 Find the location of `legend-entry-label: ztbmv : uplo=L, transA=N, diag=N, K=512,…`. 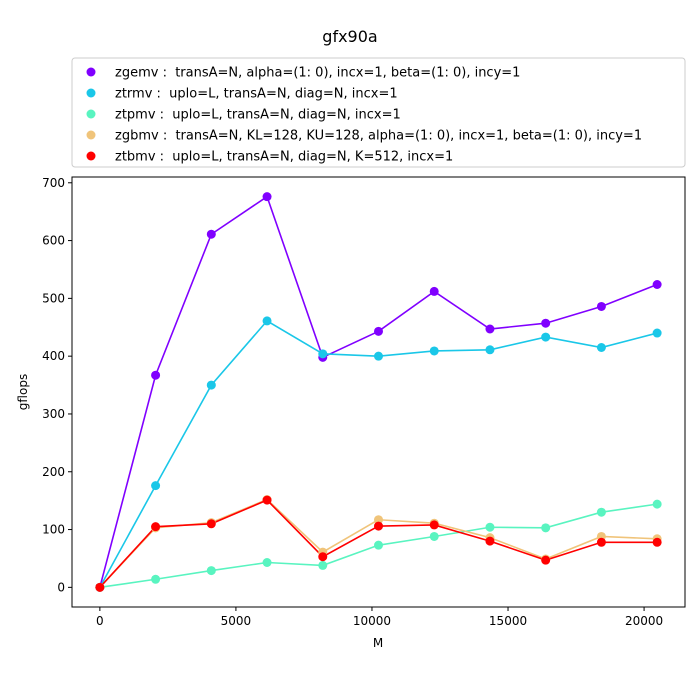

legend-entry-label: ztbmv : uplo=L, transA=N, diag=N, K=512,… is located at coordinates (284, 157).